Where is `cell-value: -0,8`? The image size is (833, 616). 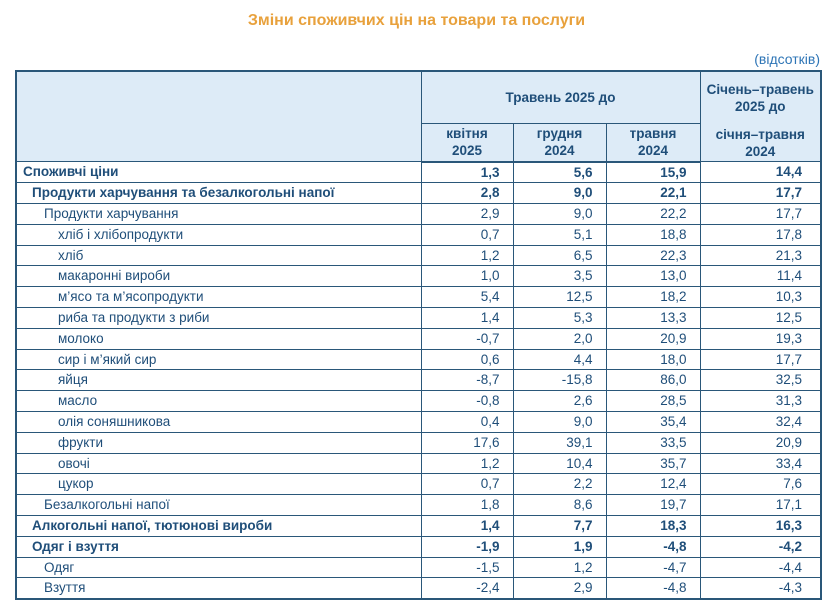
cell-value: -0,8 is located at coordinates (467, 401).